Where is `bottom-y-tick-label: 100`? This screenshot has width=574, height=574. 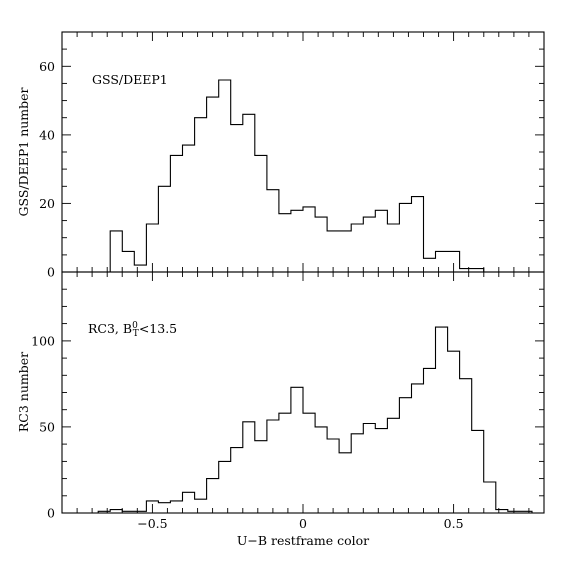
bottom-y-tick-label: 100 is located at coordinates (43, 340).